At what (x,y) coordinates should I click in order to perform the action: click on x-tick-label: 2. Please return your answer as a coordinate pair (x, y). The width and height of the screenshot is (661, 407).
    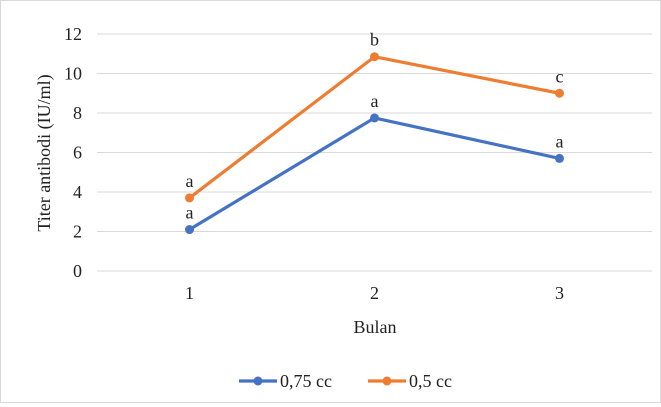
    Looking at the image, I should click on (374, 293).